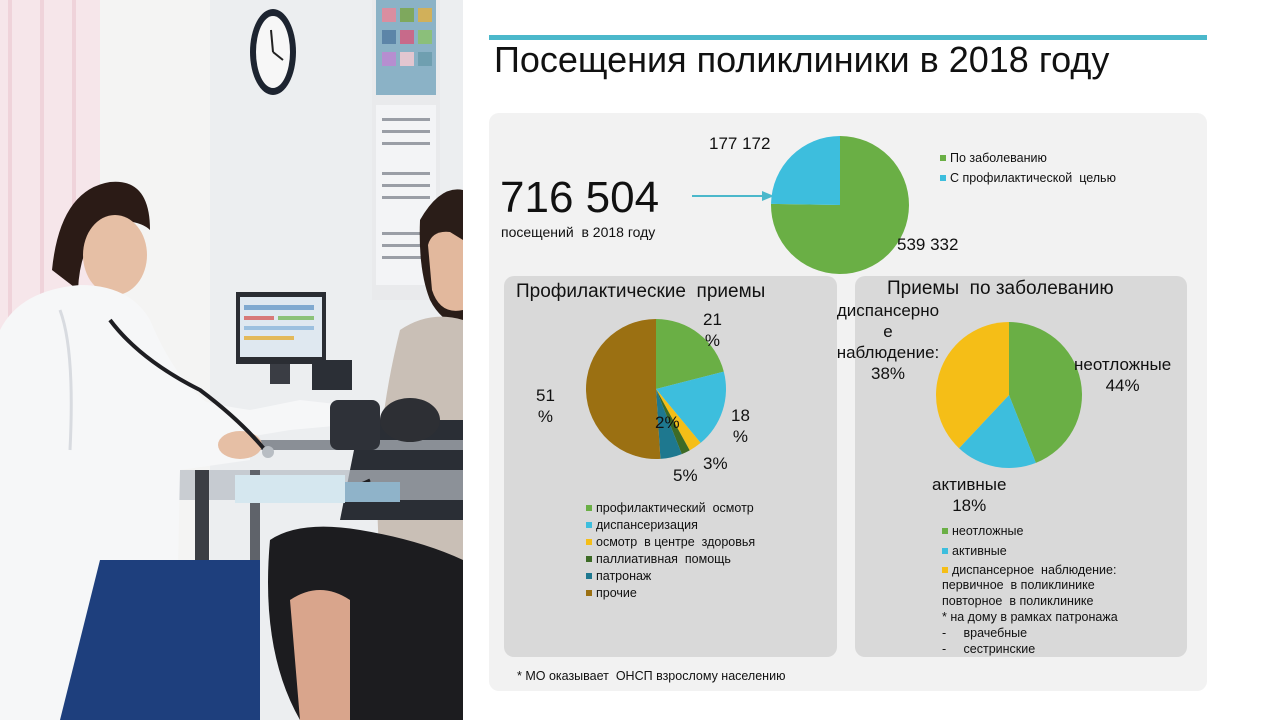  I want to click on legend-label: активные, so click(979, 551).